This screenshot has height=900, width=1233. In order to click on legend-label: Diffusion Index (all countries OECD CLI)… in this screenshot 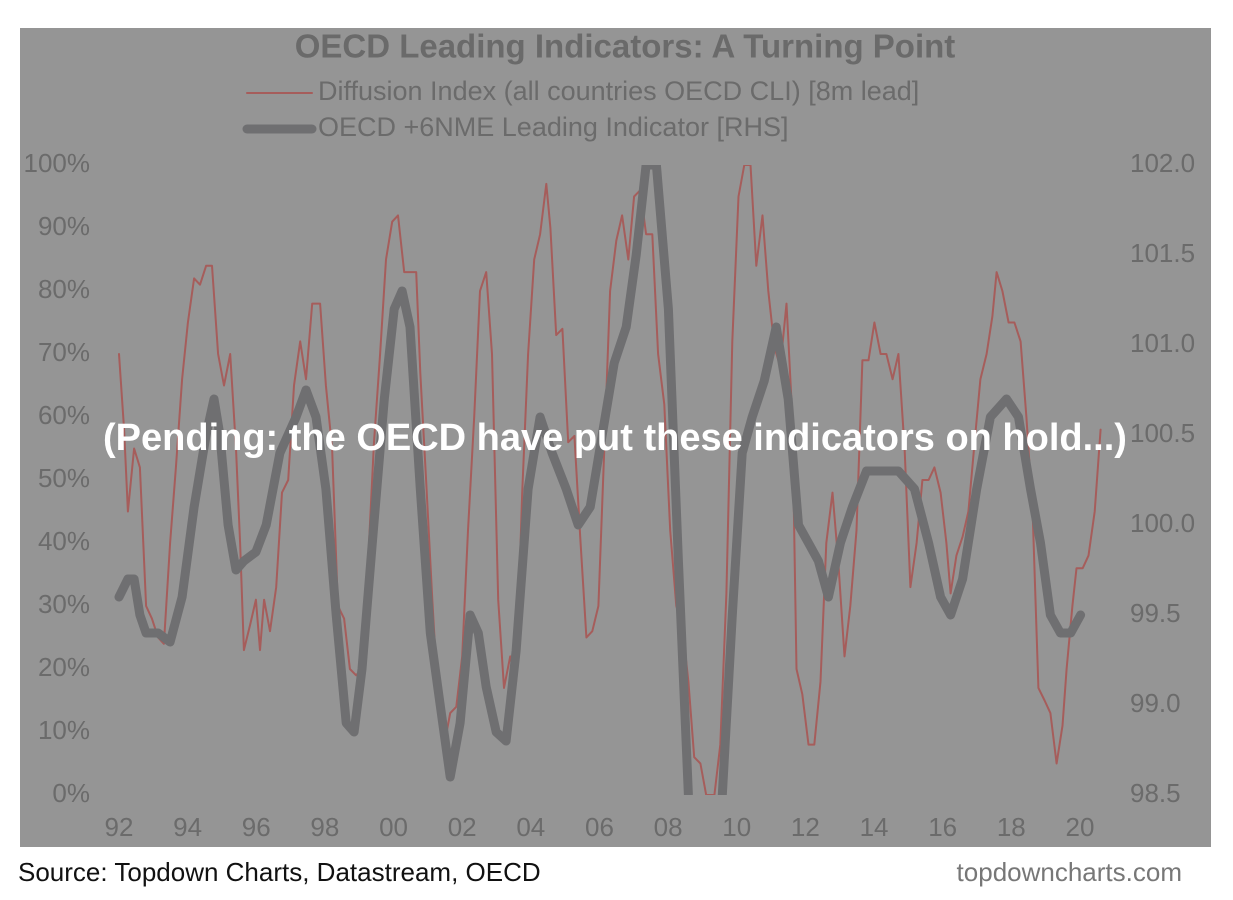, I will do `click(618, 91)`.